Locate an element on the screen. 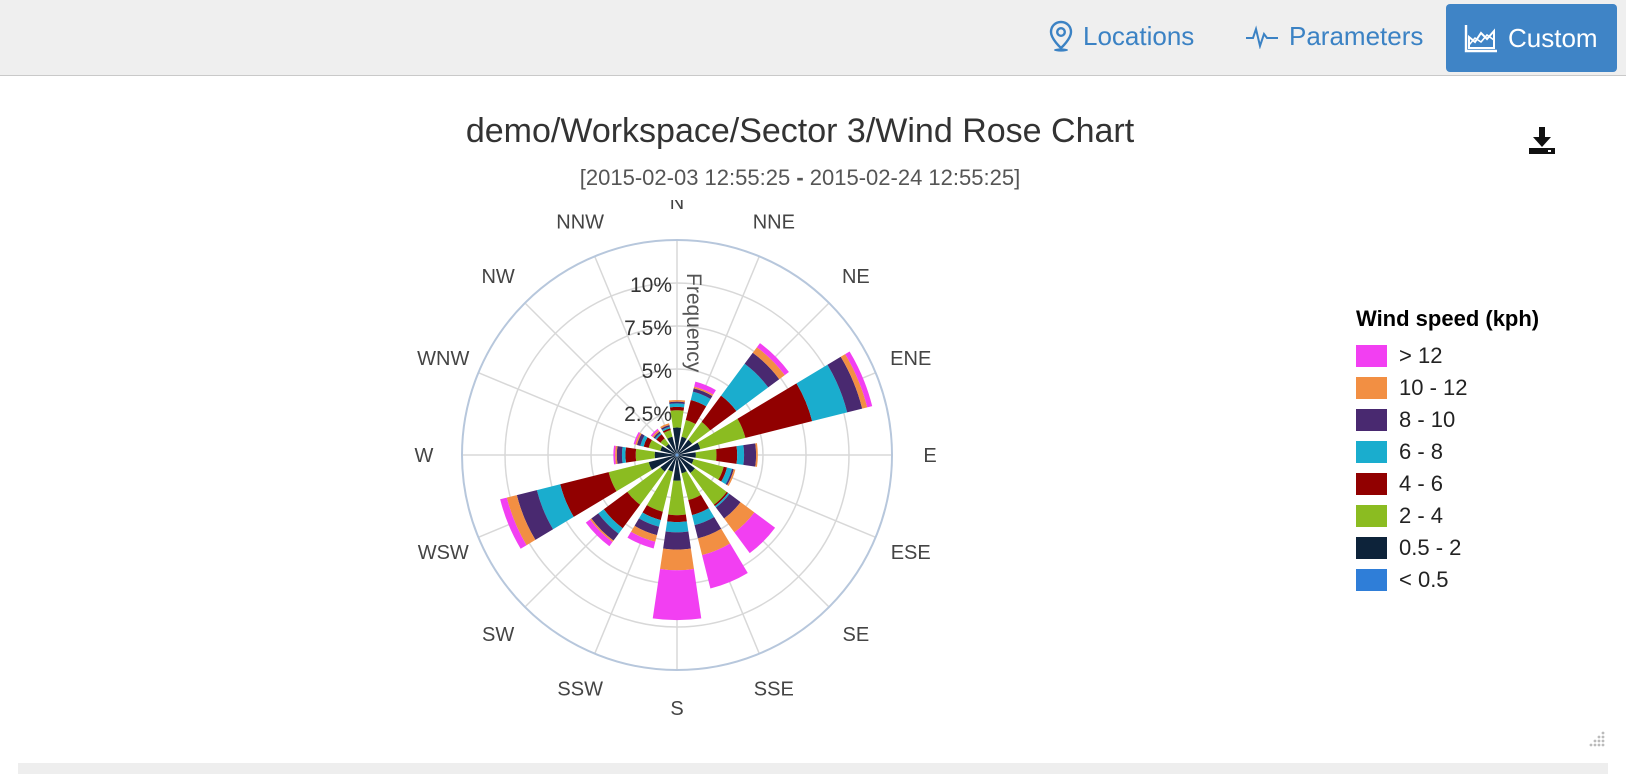 This screenshot has width=1626, height=774. legend-item: 4 - 6 is located at coordinates (1447, 484).